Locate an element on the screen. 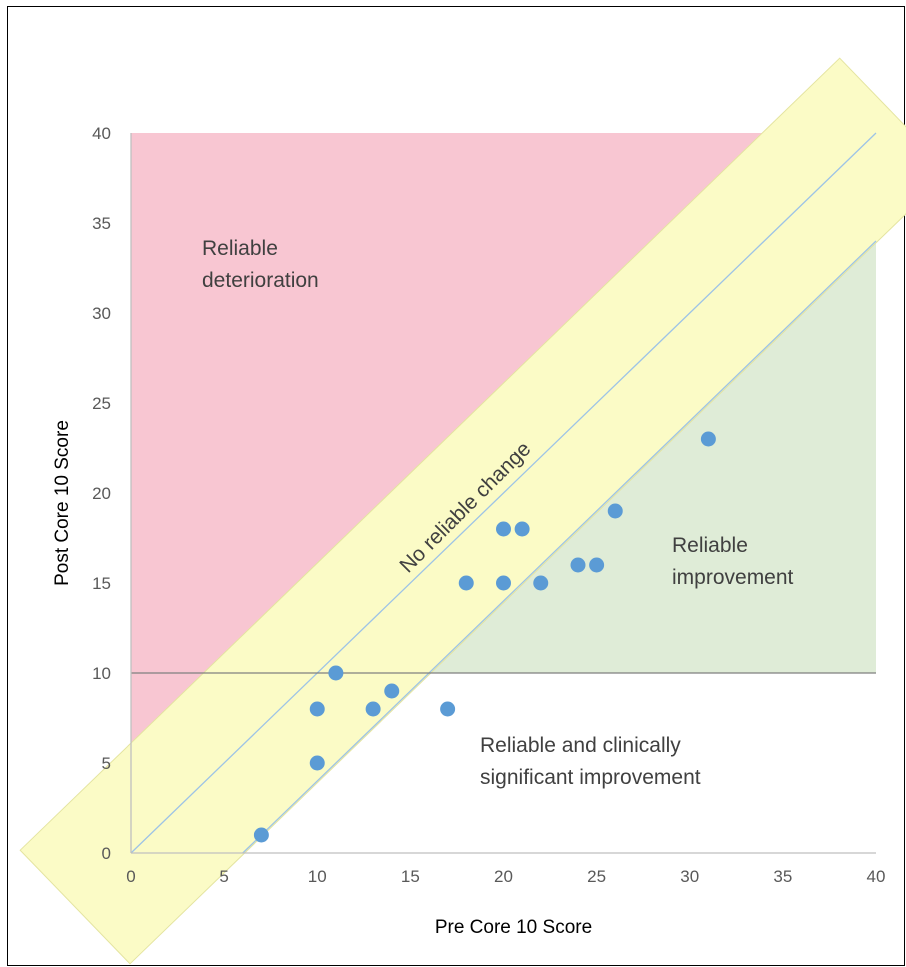  y-tick-label: 40 is located at coordinates (101, 133).